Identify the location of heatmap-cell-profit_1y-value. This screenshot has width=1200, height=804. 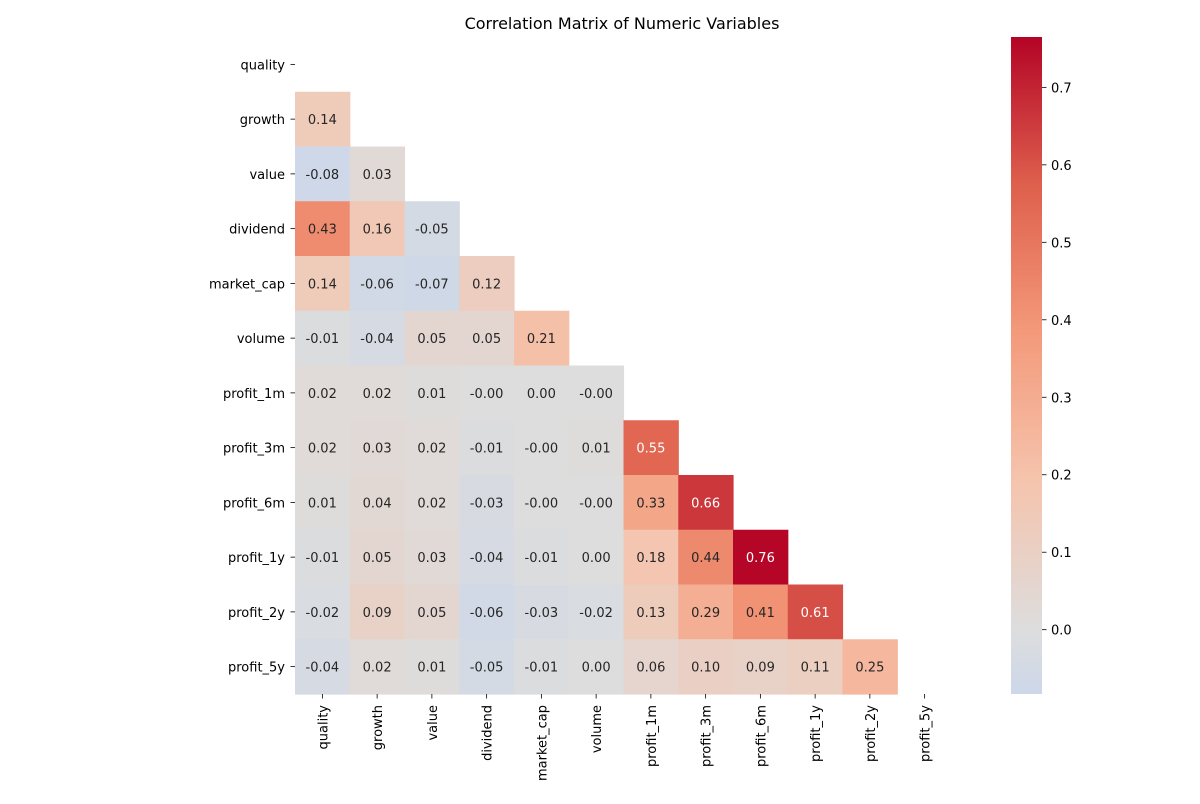
(432, 557).